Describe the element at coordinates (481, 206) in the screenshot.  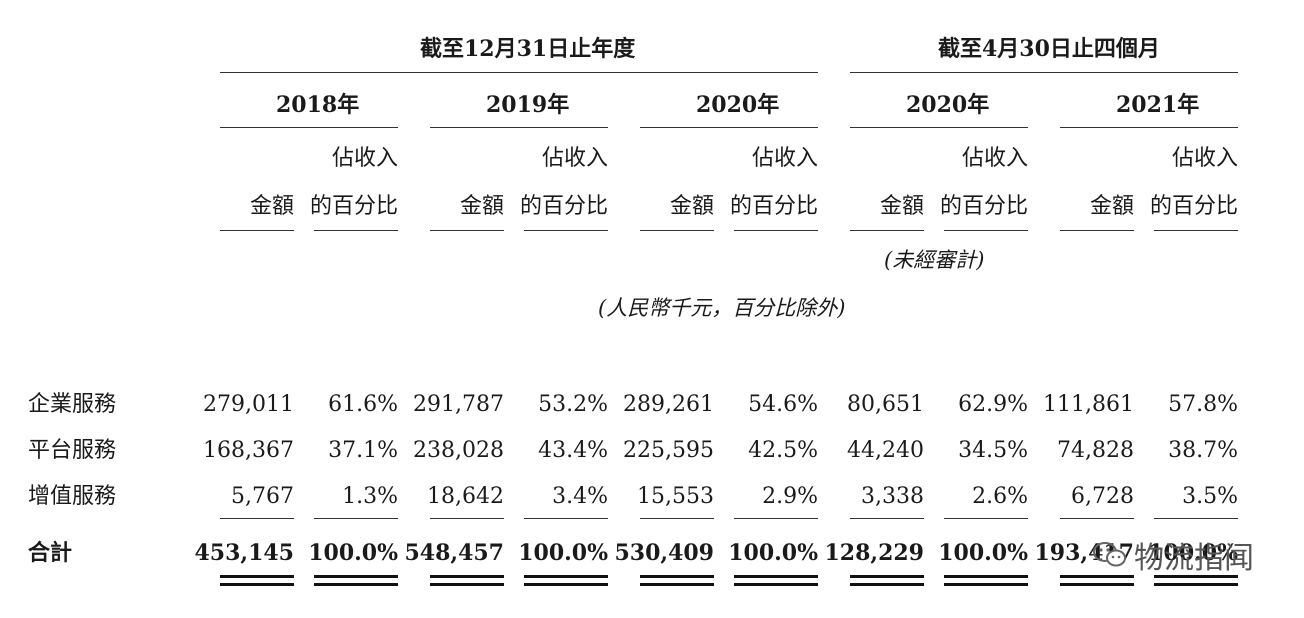
I see `amount-header-2019: 金額` at that location.